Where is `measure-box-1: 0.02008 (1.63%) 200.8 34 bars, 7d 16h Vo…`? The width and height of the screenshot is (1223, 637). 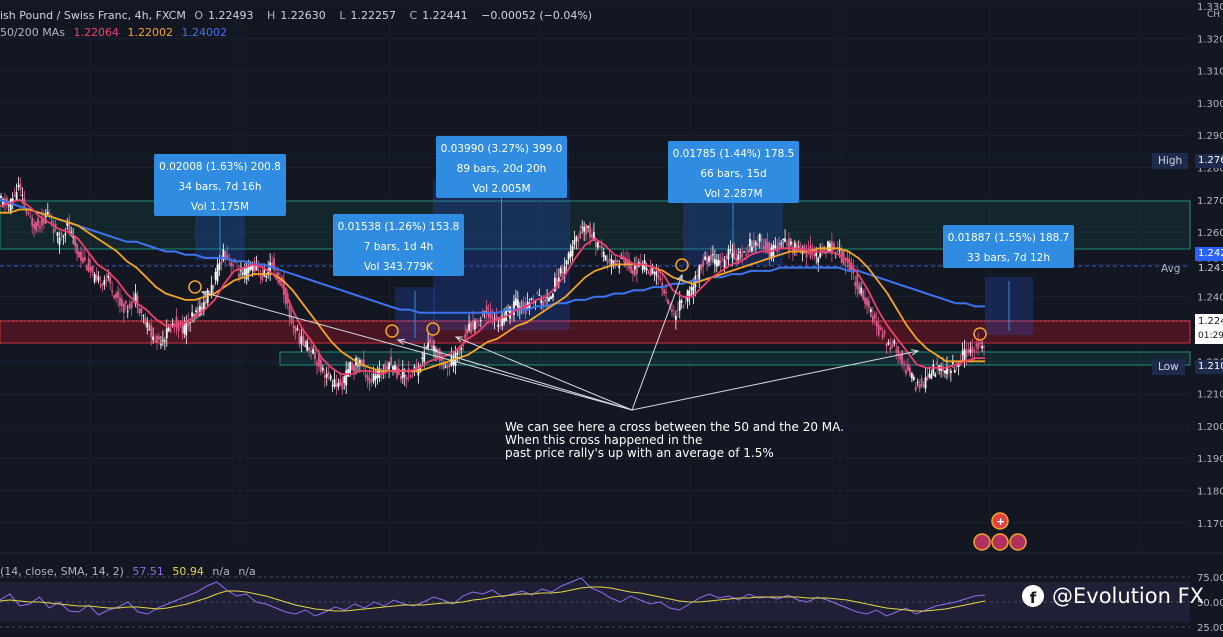
measure-box-1: 0.02008 (1.63%) 200.8 34 bars, 7d 16h Vo… is located at coordinates (220, 185).